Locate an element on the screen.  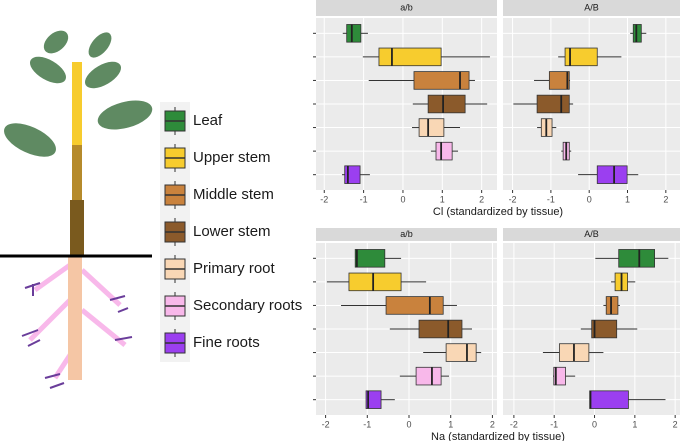
legend-label: Leaf is located at coordinates (208, 120).